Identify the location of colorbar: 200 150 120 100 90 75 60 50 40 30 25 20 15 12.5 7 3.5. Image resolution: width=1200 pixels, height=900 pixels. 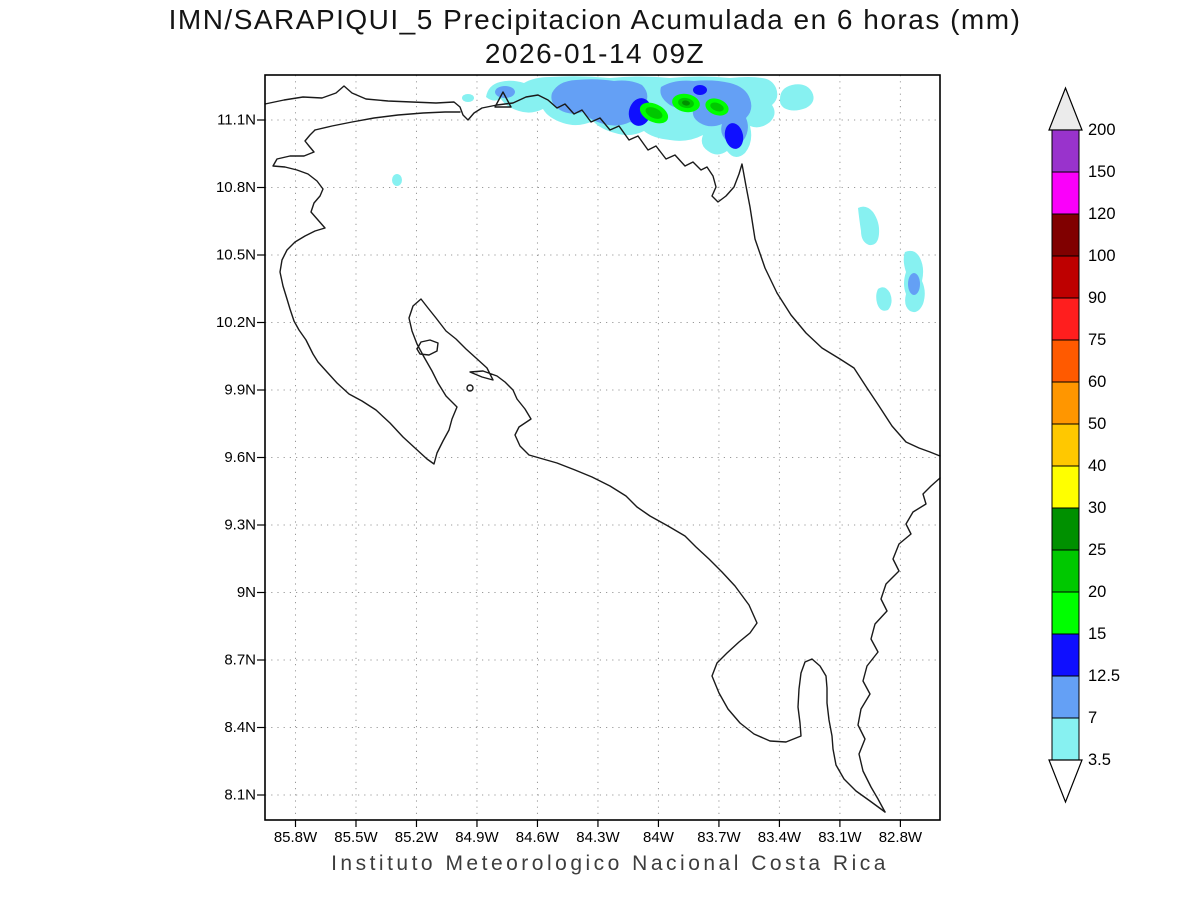
(1084, 445).